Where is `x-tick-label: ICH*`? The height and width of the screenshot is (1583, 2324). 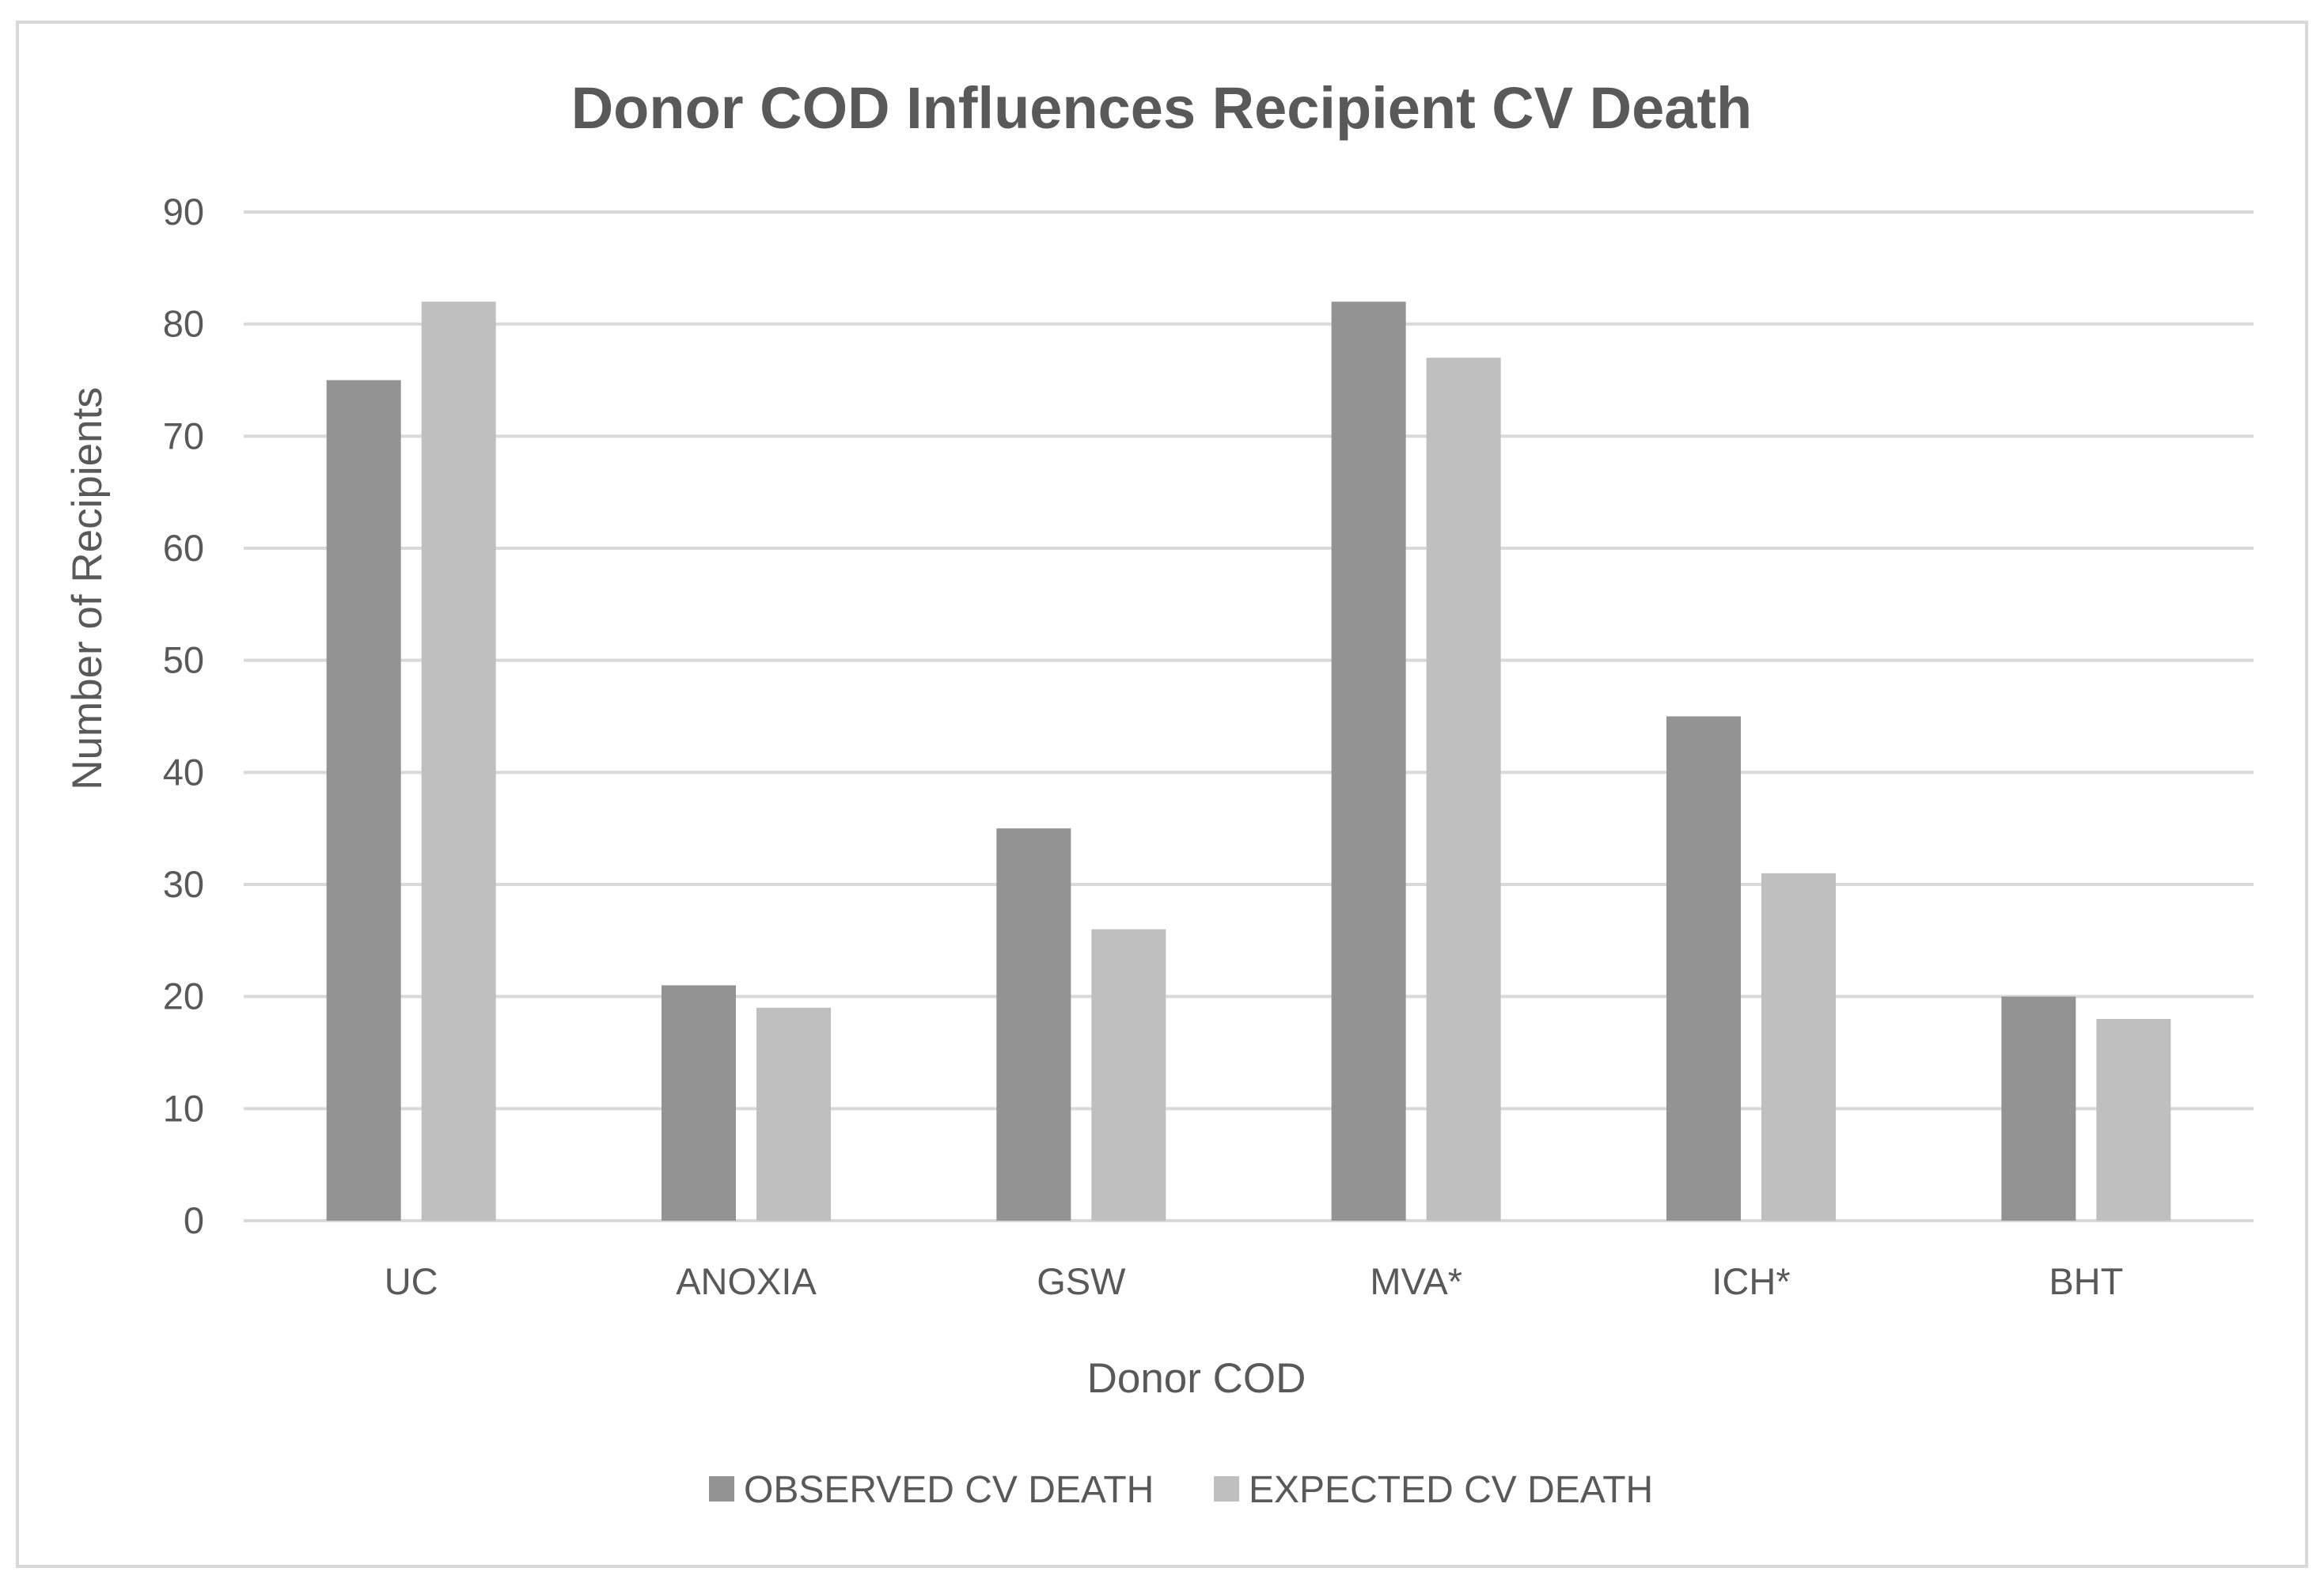
x-tick-label: ICH* is located at coordinates (1751, 1281).